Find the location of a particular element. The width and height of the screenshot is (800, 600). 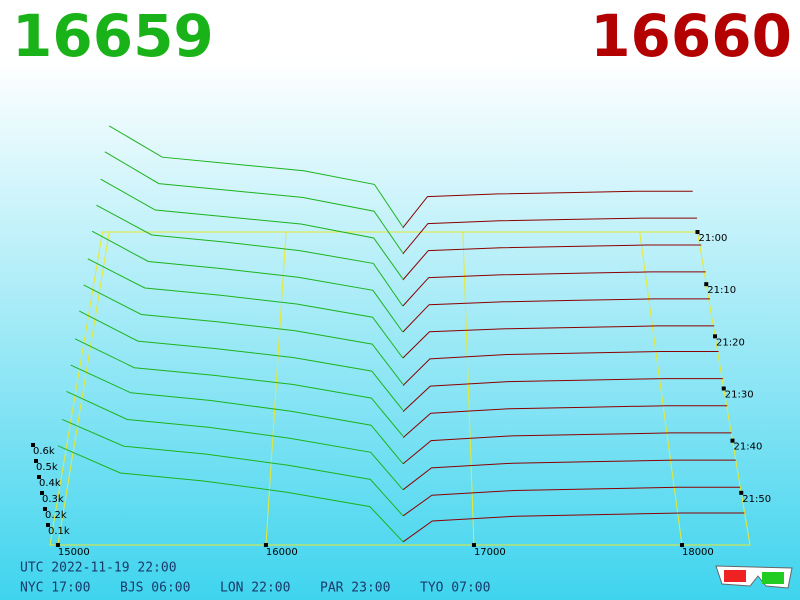

z-tick-label: 0.3k is located at coordinates (53, 499).